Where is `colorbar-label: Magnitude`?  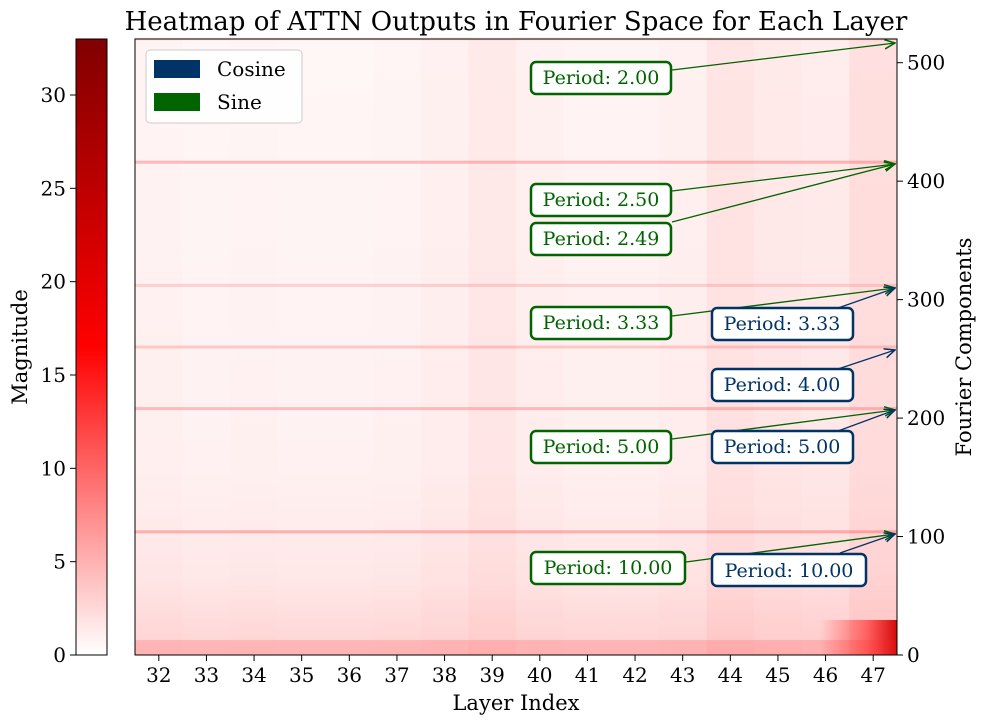
colorbar-label: Magnitude is located at coordinates (20, 347).